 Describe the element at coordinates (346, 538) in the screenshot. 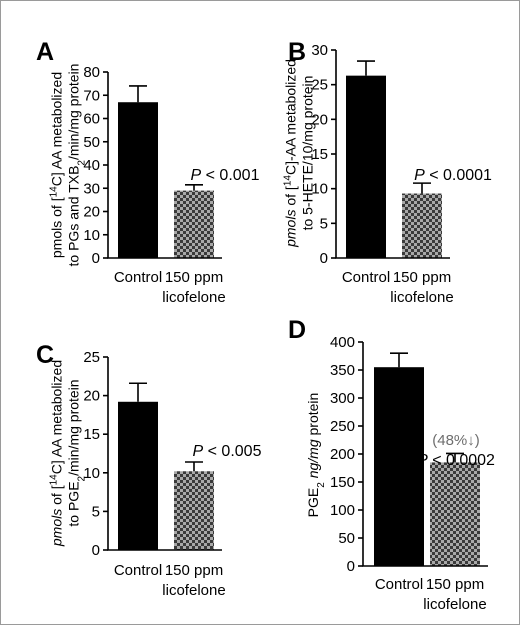

I see `panel-d-ytick-label: 50` at that location.